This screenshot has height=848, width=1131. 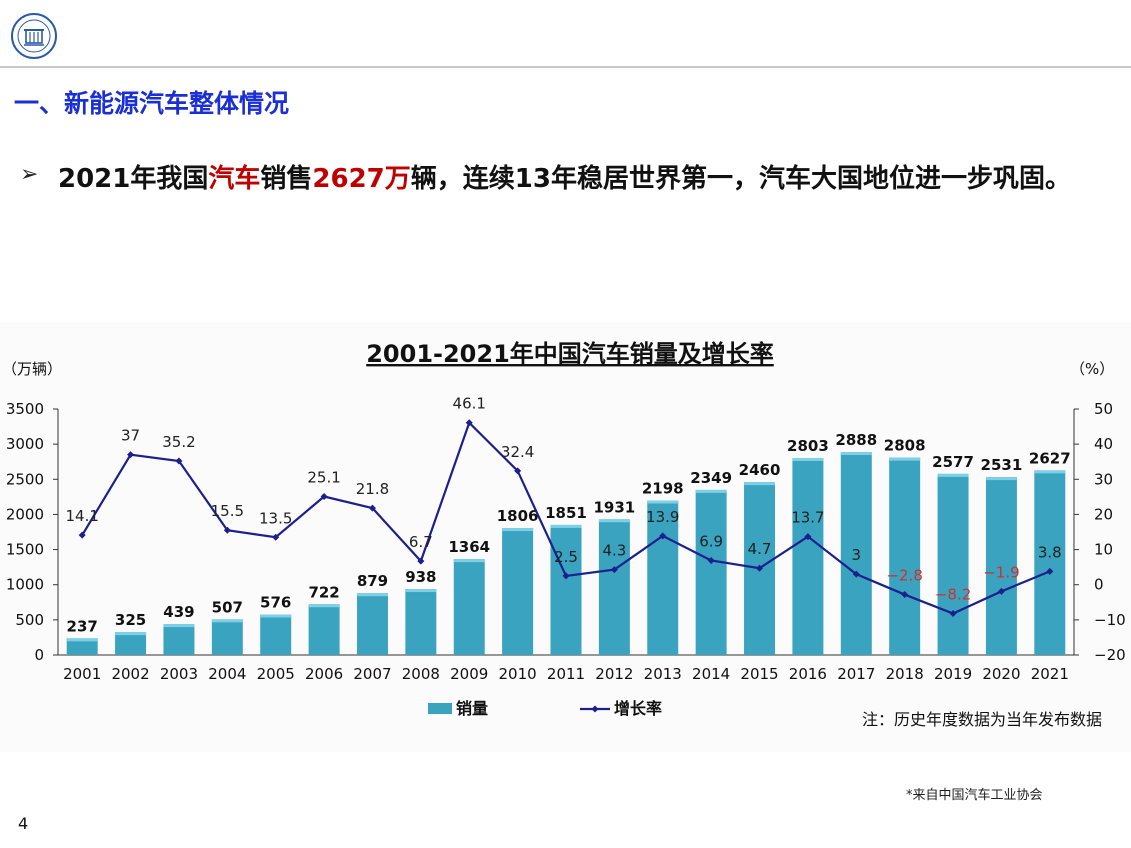 What do you see at coordinates (982, 719) in the screenshot?
I see `chart-note: 注：历史年度数据为当年发布数据` at bounding box center [982, 719].